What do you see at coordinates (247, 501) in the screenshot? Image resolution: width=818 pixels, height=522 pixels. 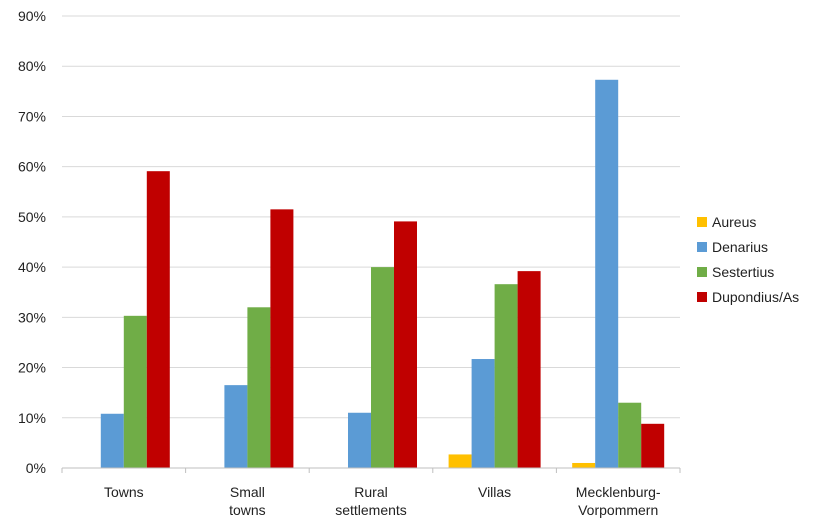 I see `category-label: Small towns` at bounding box center [247, 501].